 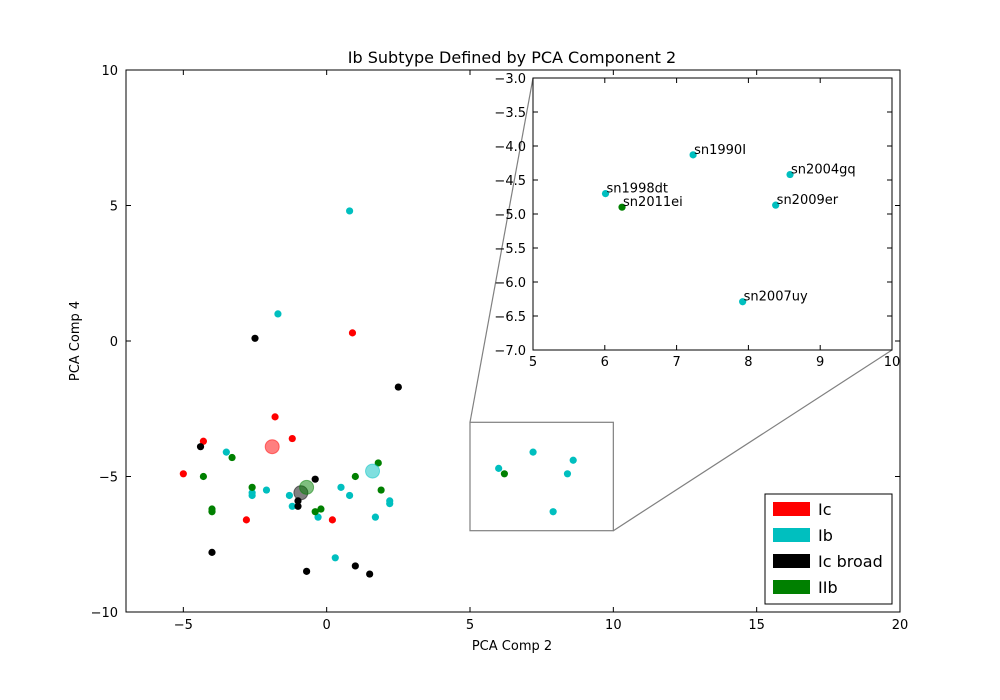 I want to click on legend-label: Ic, so click(x=825, y=509).